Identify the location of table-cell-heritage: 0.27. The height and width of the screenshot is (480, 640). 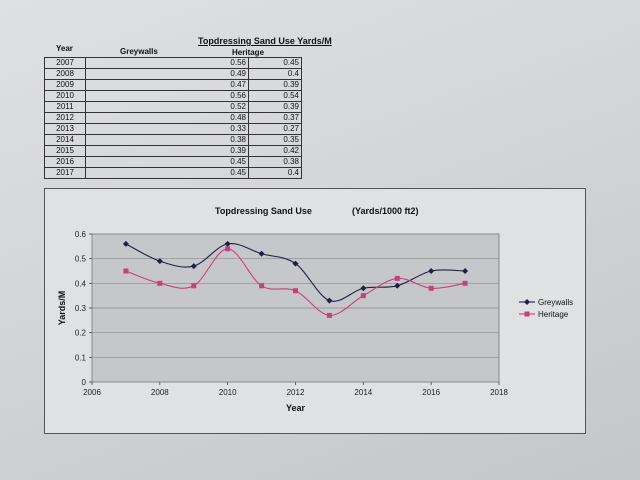
(275, 129).